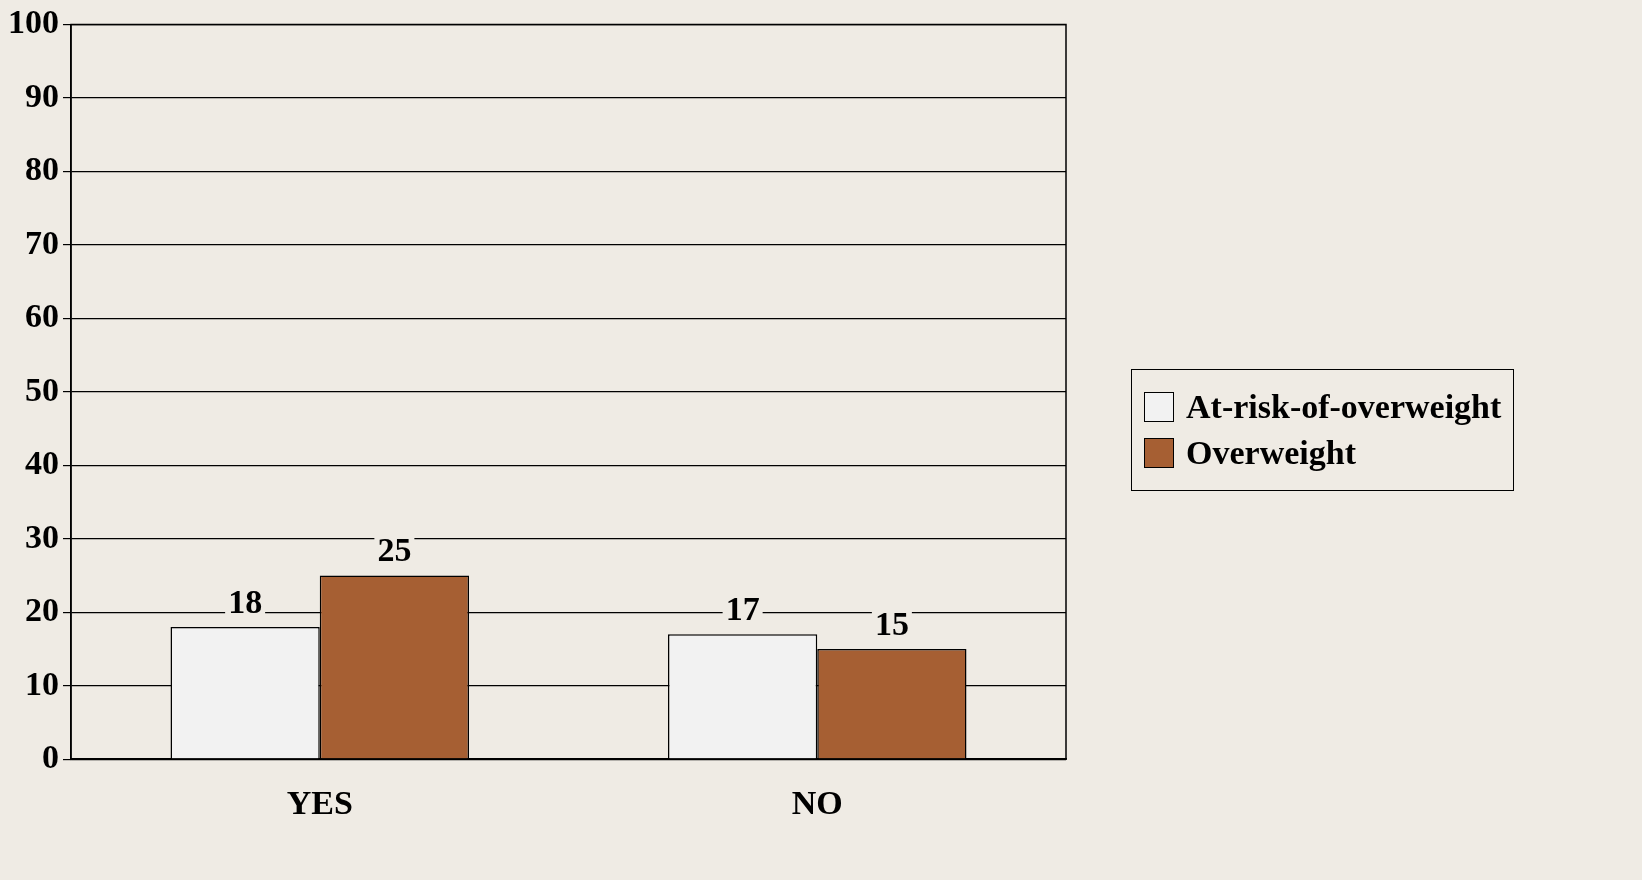  Describe the element at coordinates (33, 22) in the screenshot. I see `y-tick-label: 100` at that location.